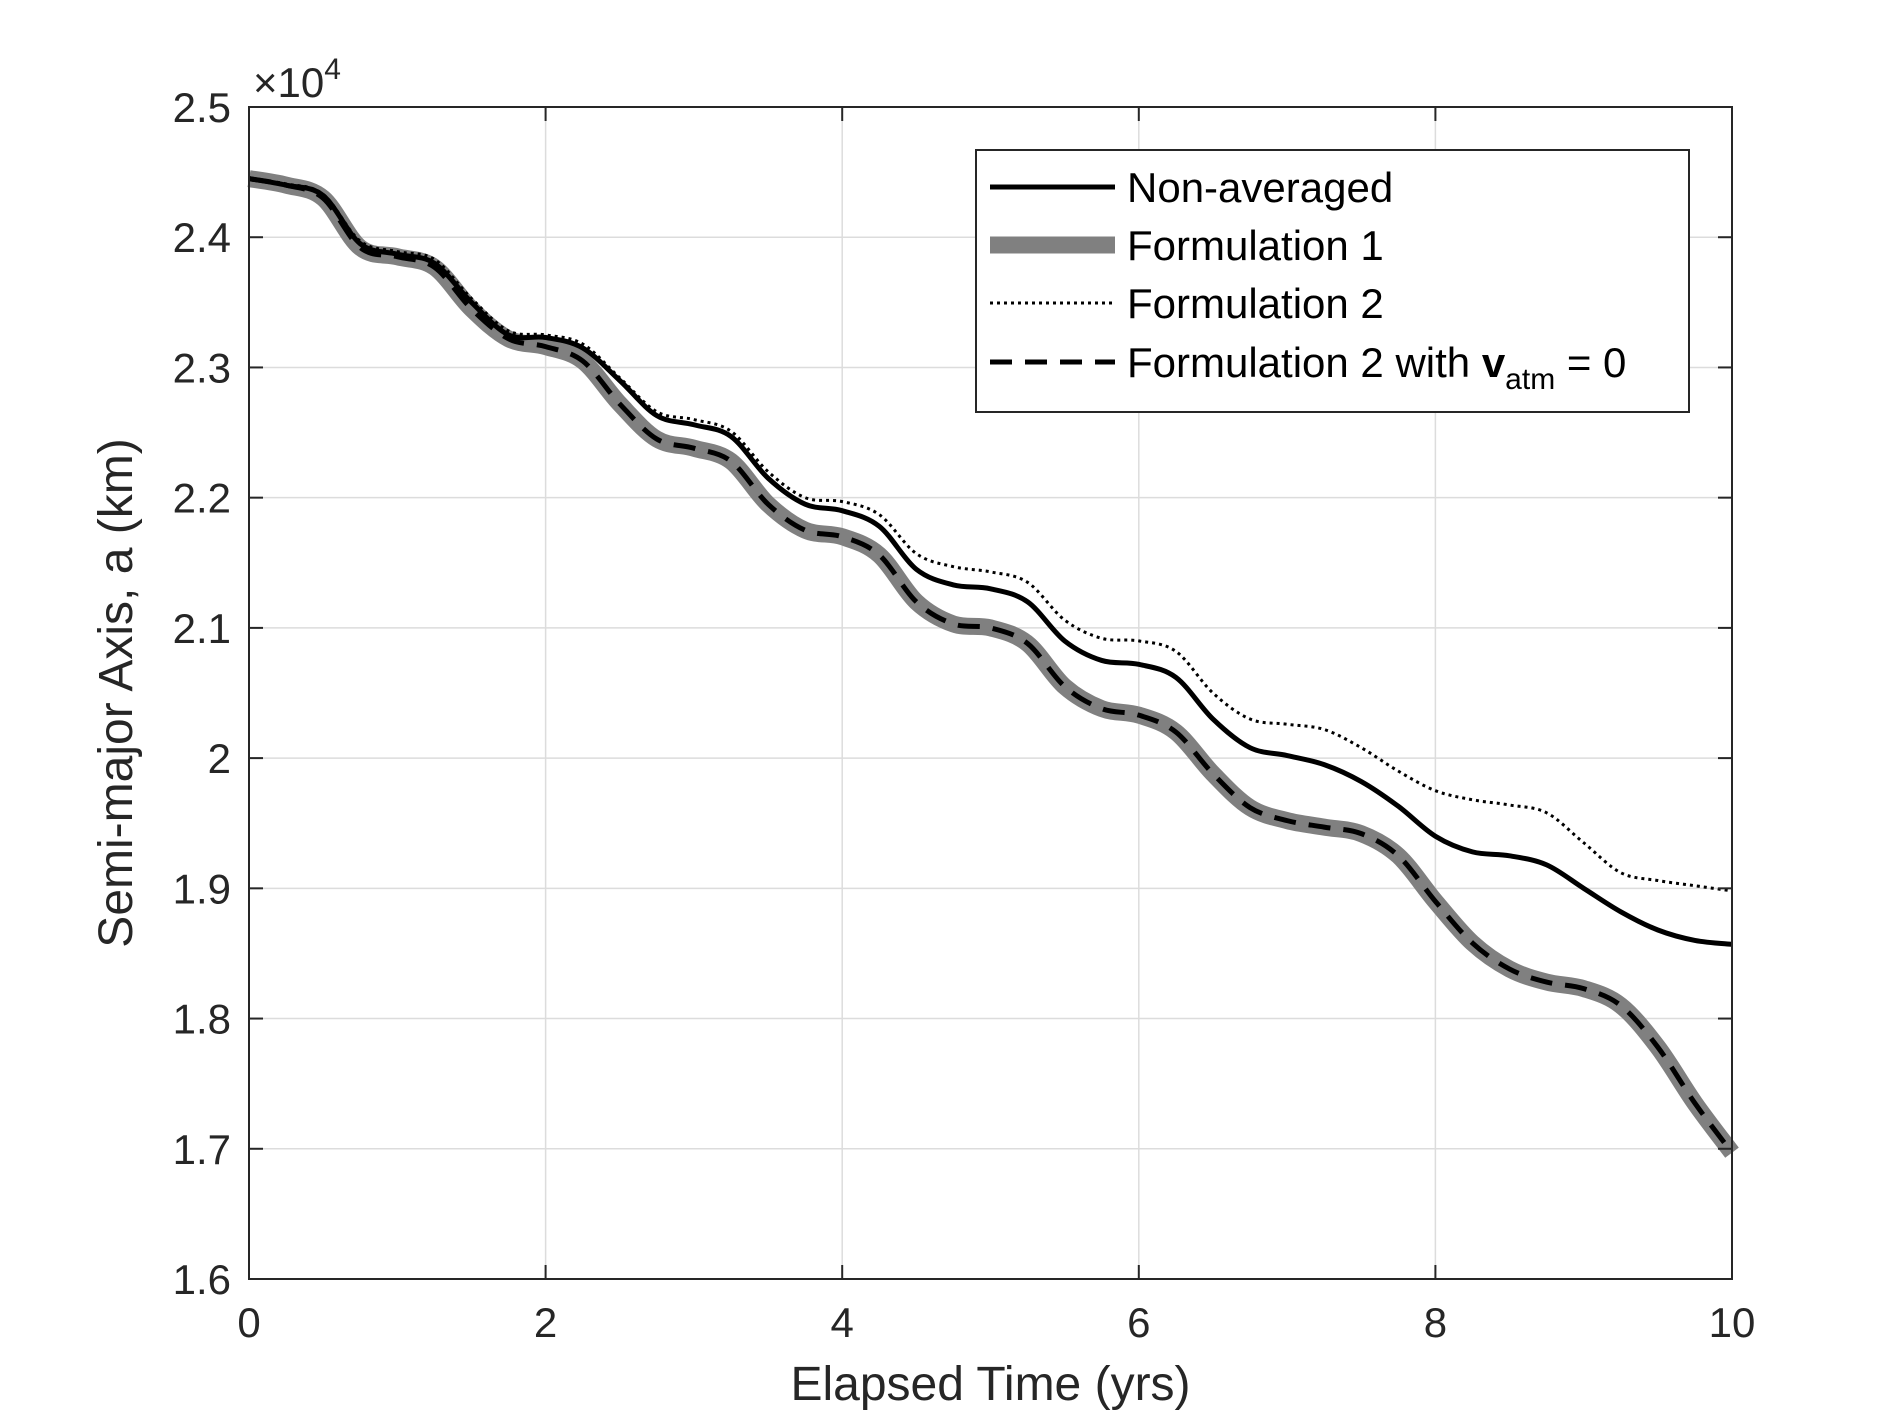 The height and width of the screenshot is (1417, 1890). I want to click on legend-label-suffix: = 0, so click(1590, 362).